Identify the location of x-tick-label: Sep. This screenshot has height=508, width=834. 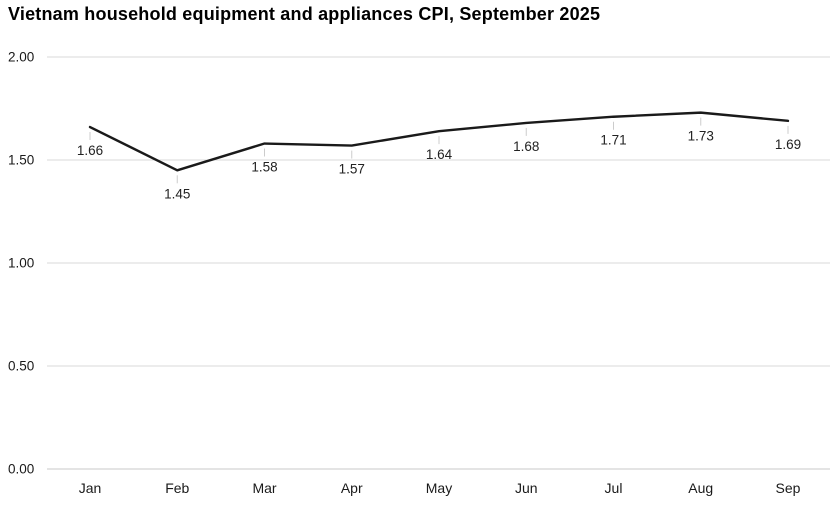
(788, 488).